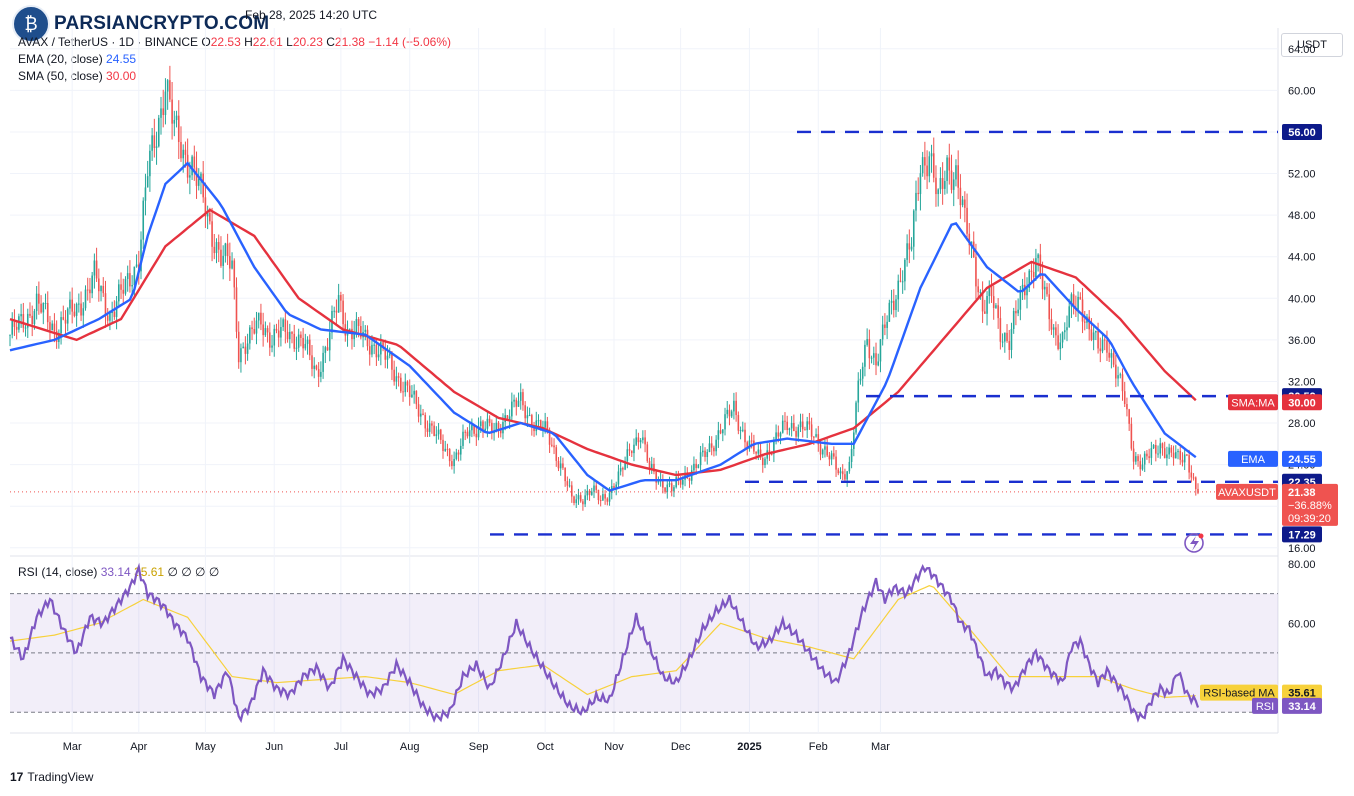  What do you see at coordinates (1253, 460) in the screenshot?
I see `indicator-tag-name: EMA` at bounding box center [1253, 460].